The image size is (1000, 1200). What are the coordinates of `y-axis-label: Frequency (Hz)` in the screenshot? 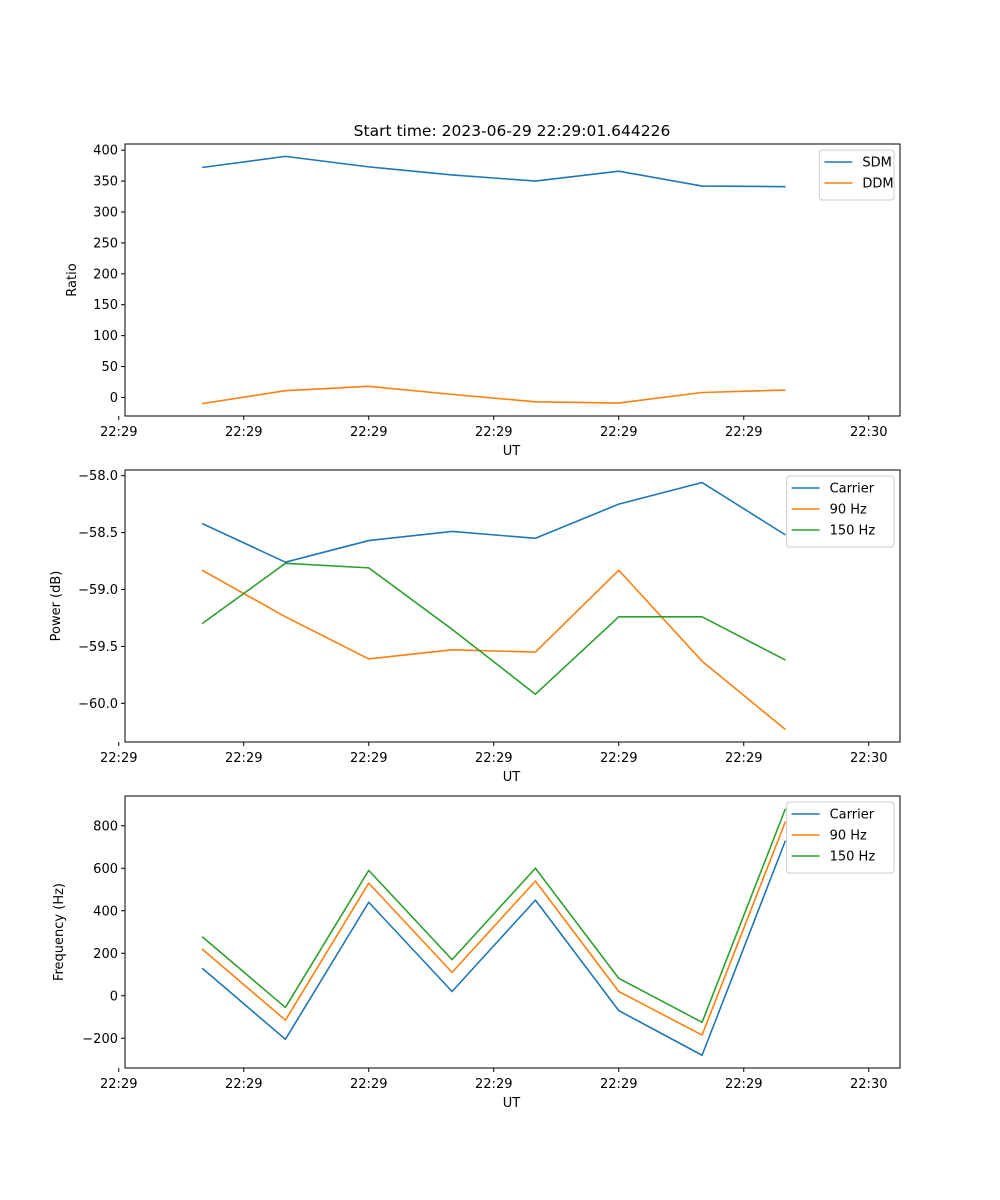 It's located at (59, 932).